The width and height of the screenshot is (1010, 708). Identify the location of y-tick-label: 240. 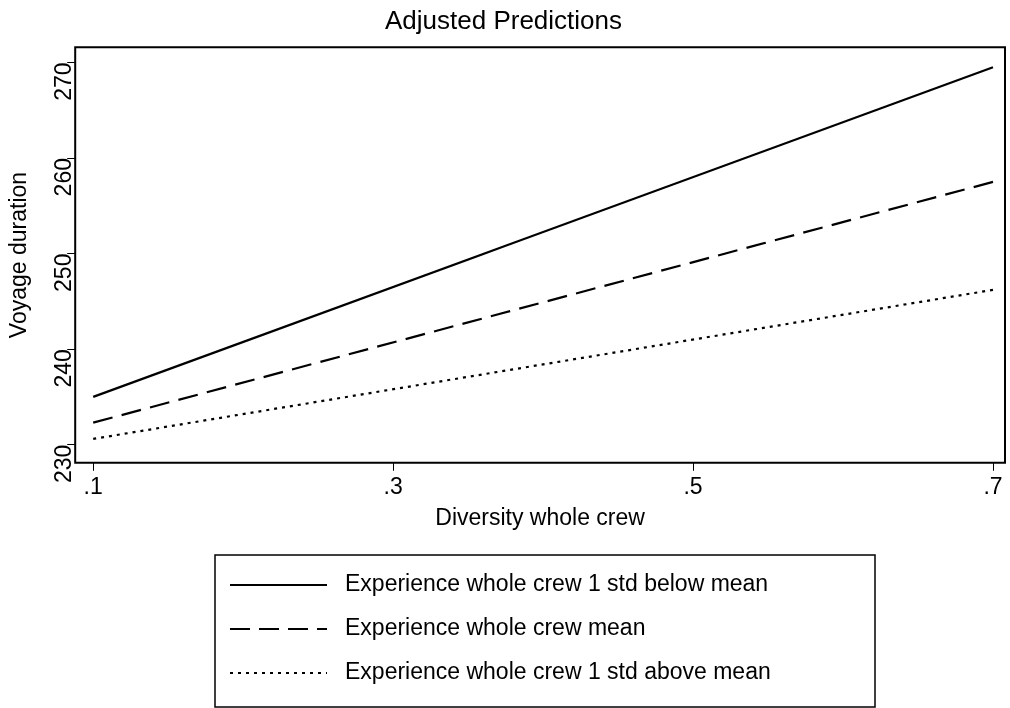
(62, 368).